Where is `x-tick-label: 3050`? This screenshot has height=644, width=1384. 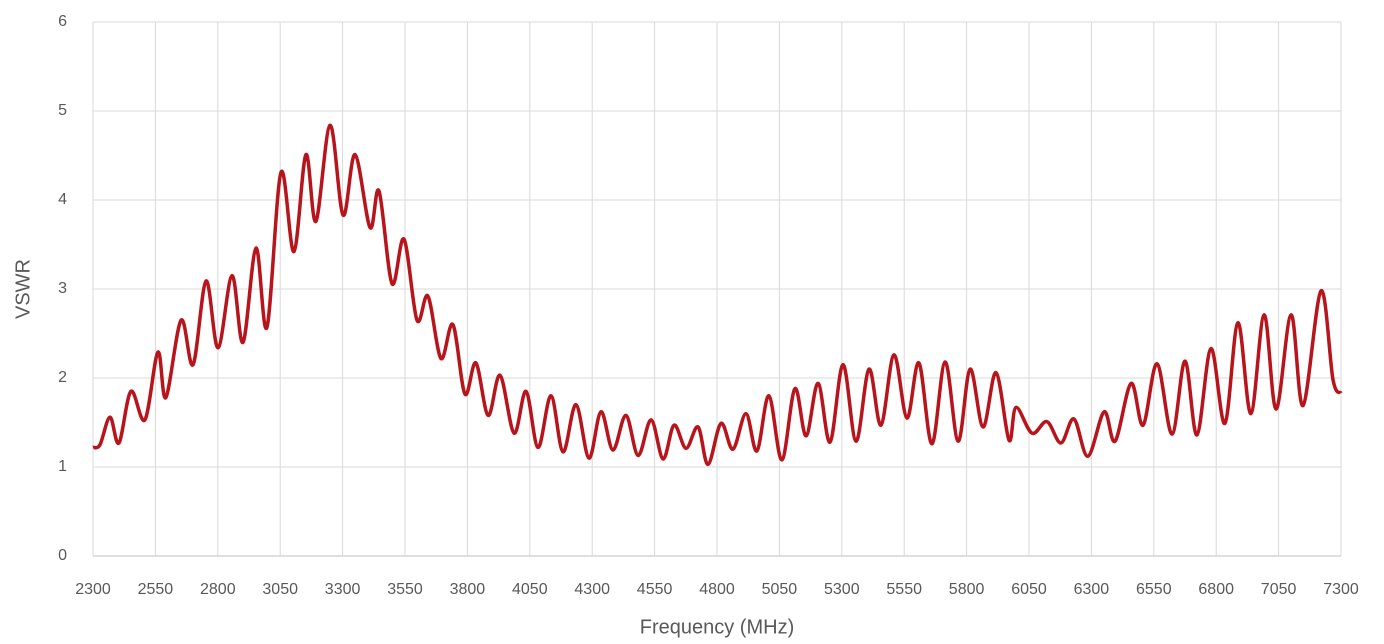 x-tick-label: 3050 is located at coordinates (280, 589).